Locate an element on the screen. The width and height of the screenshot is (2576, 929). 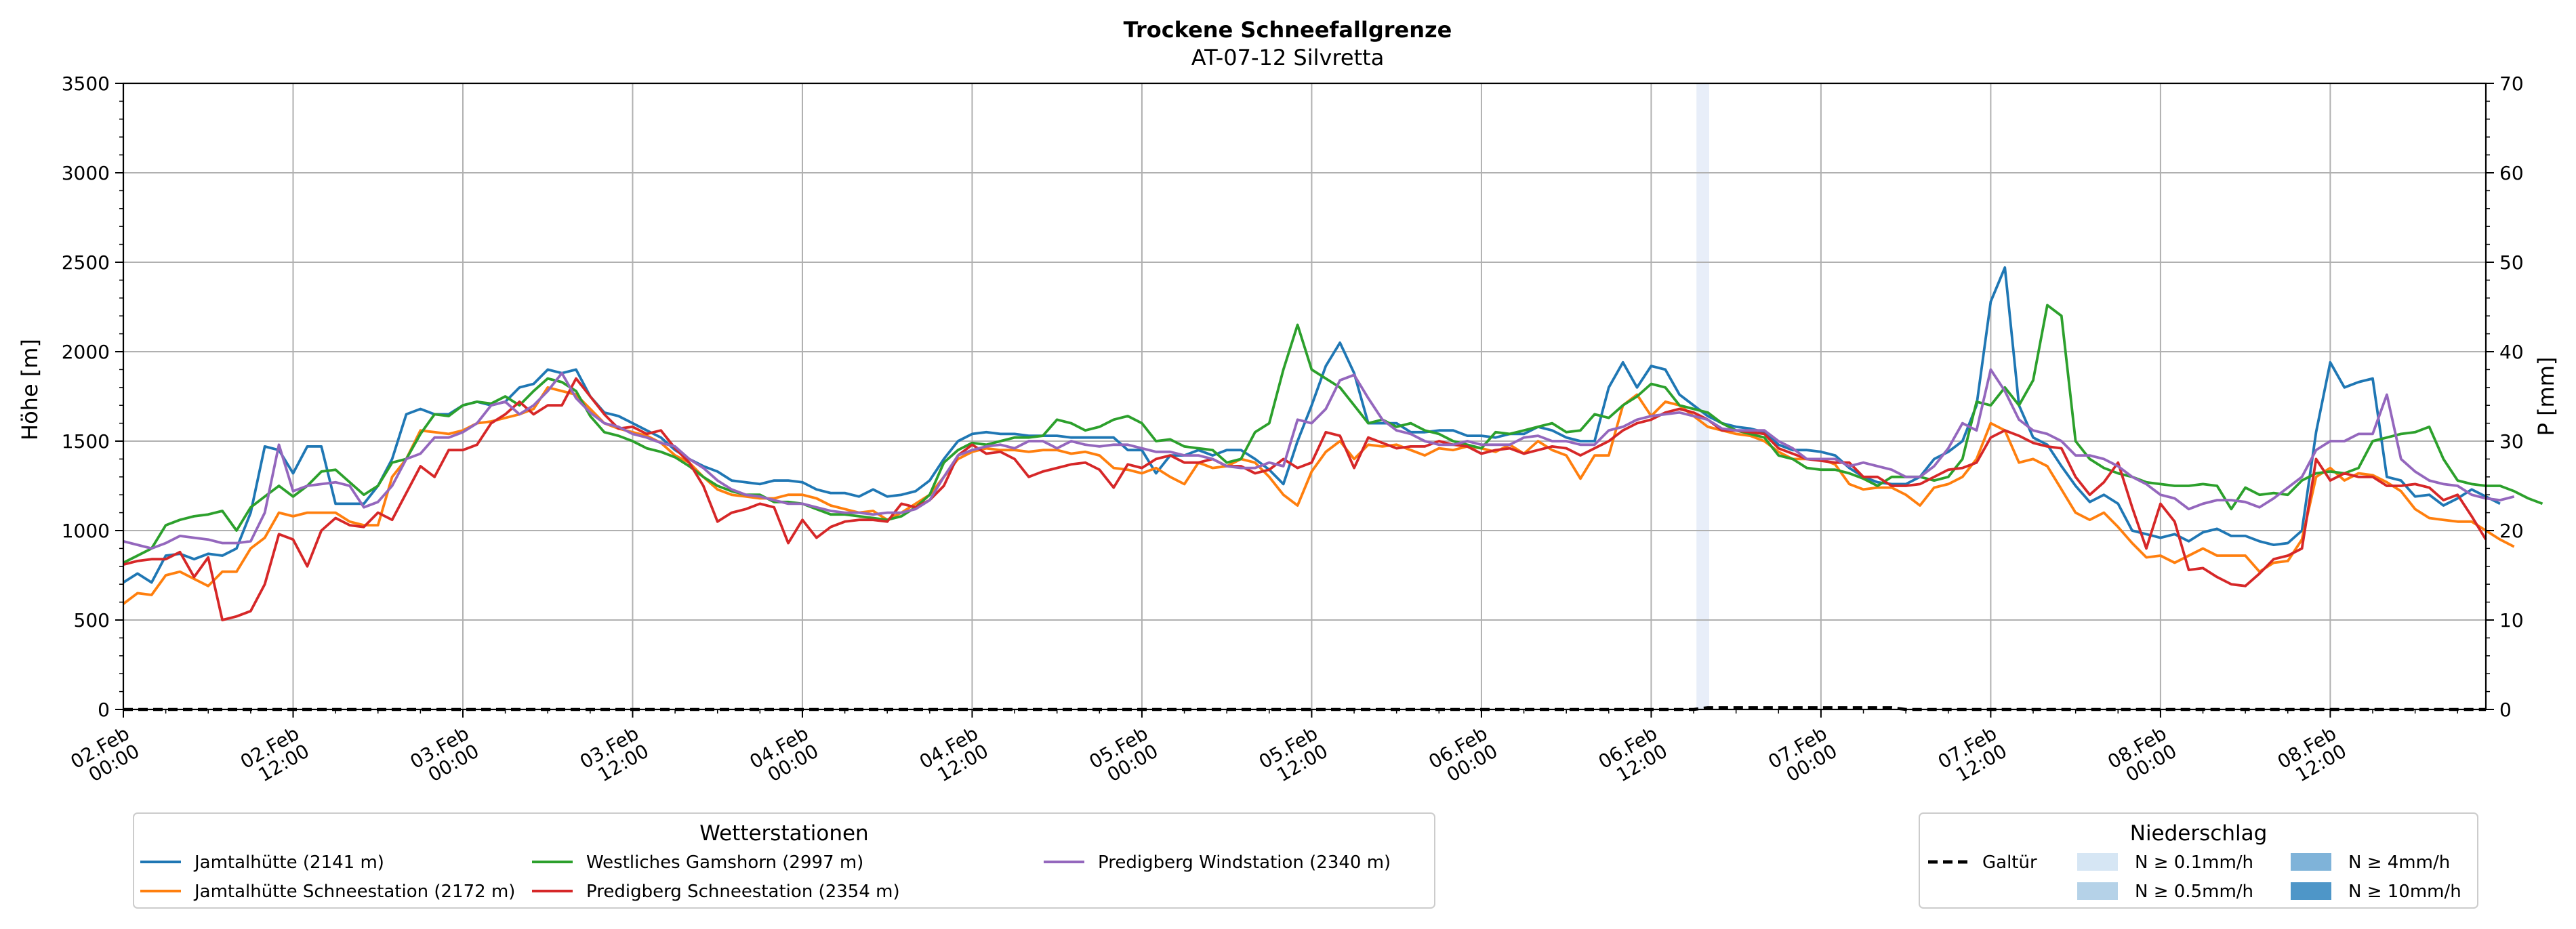
x-tick-label: 08.Feb12:00 is located at coordinates (2312, 756).